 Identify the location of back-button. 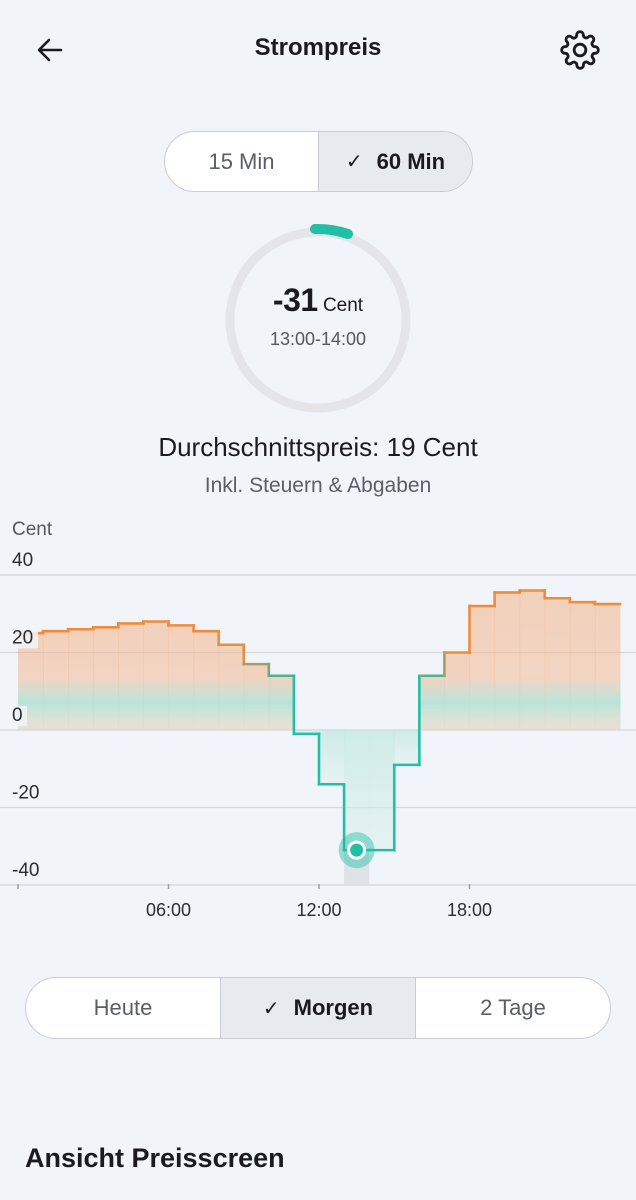
(50, 50).